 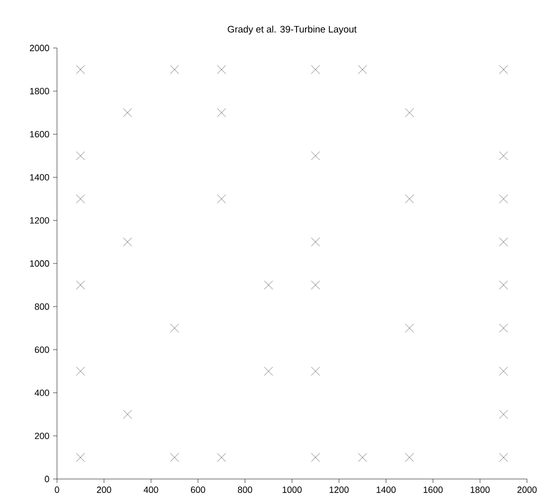 I want to click on y-tick-label: 400, so click(x=42, y=393).